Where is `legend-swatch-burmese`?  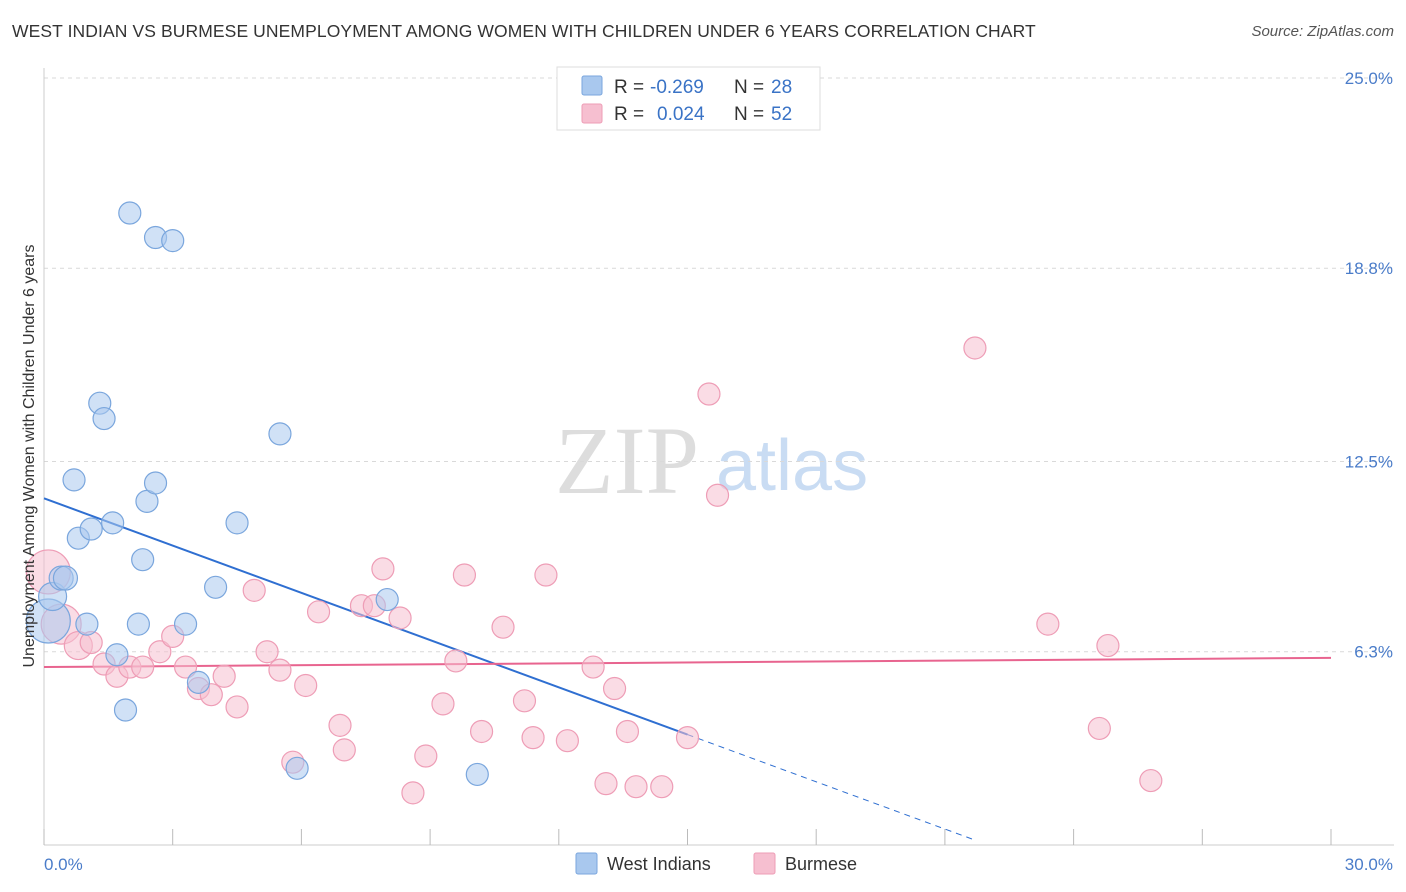
legend-swatch-burmese is located at coordinates (592, 113).